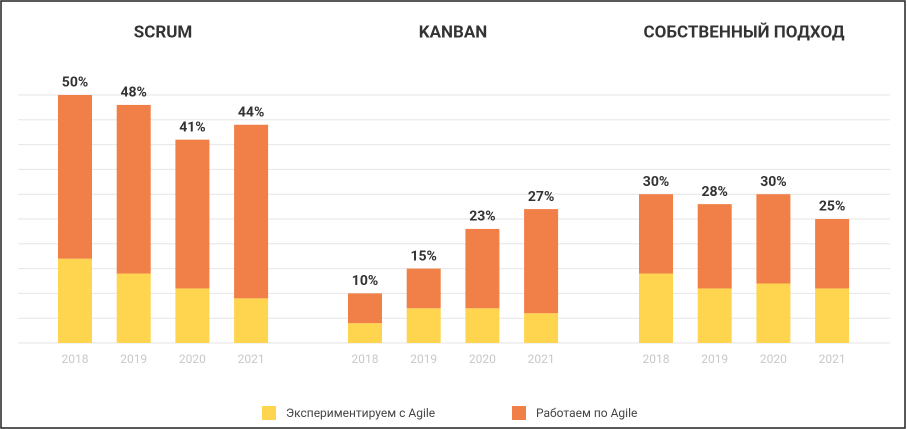  I want to click on total-label: 41%, so click(192, 127).